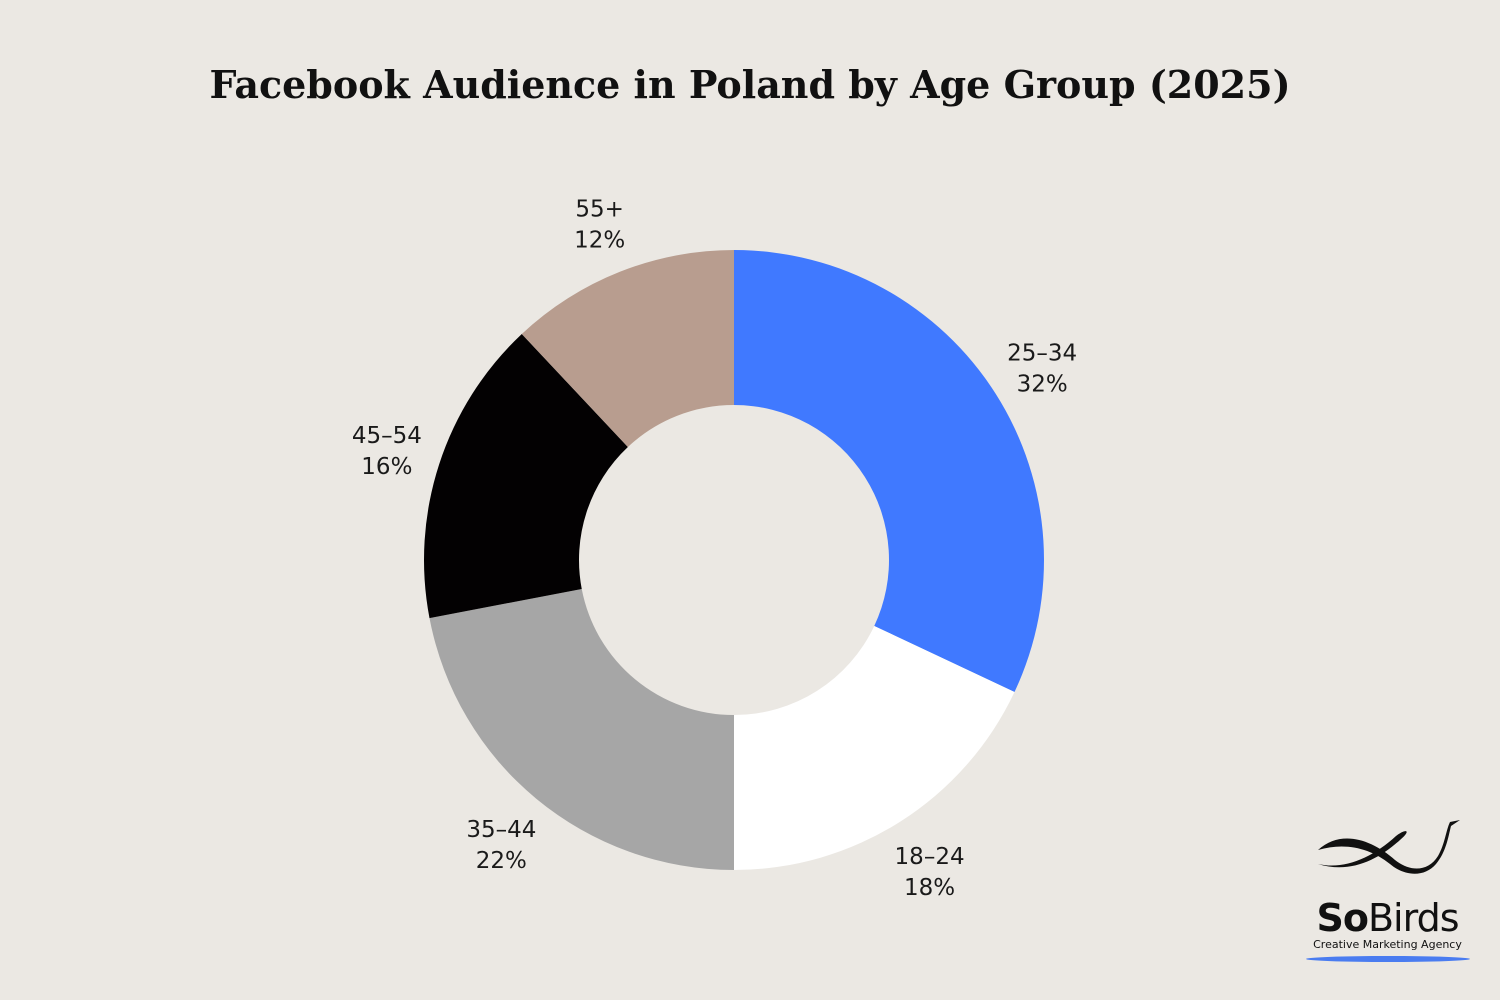  What do you see at coordinates (929, 888) in the screenshot?
I see `slice-label-value: 18%` at bounding box center [929, 888].